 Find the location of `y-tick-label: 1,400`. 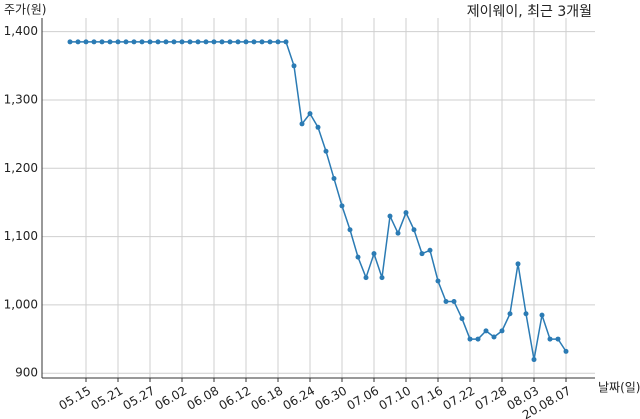

y-tick-label: 1,400 is located at coordinates (21, 31).